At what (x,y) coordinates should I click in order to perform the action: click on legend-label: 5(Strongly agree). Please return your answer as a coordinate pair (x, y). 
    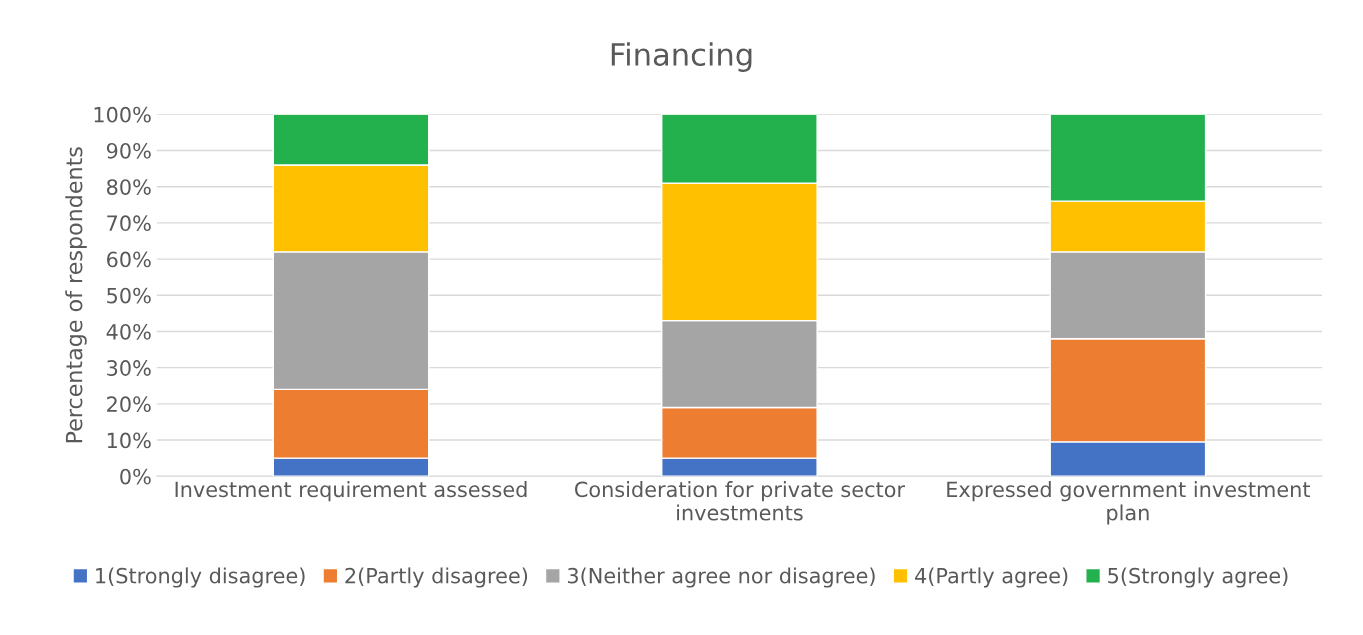
    Looking at the image, I should click on (1198, 577).